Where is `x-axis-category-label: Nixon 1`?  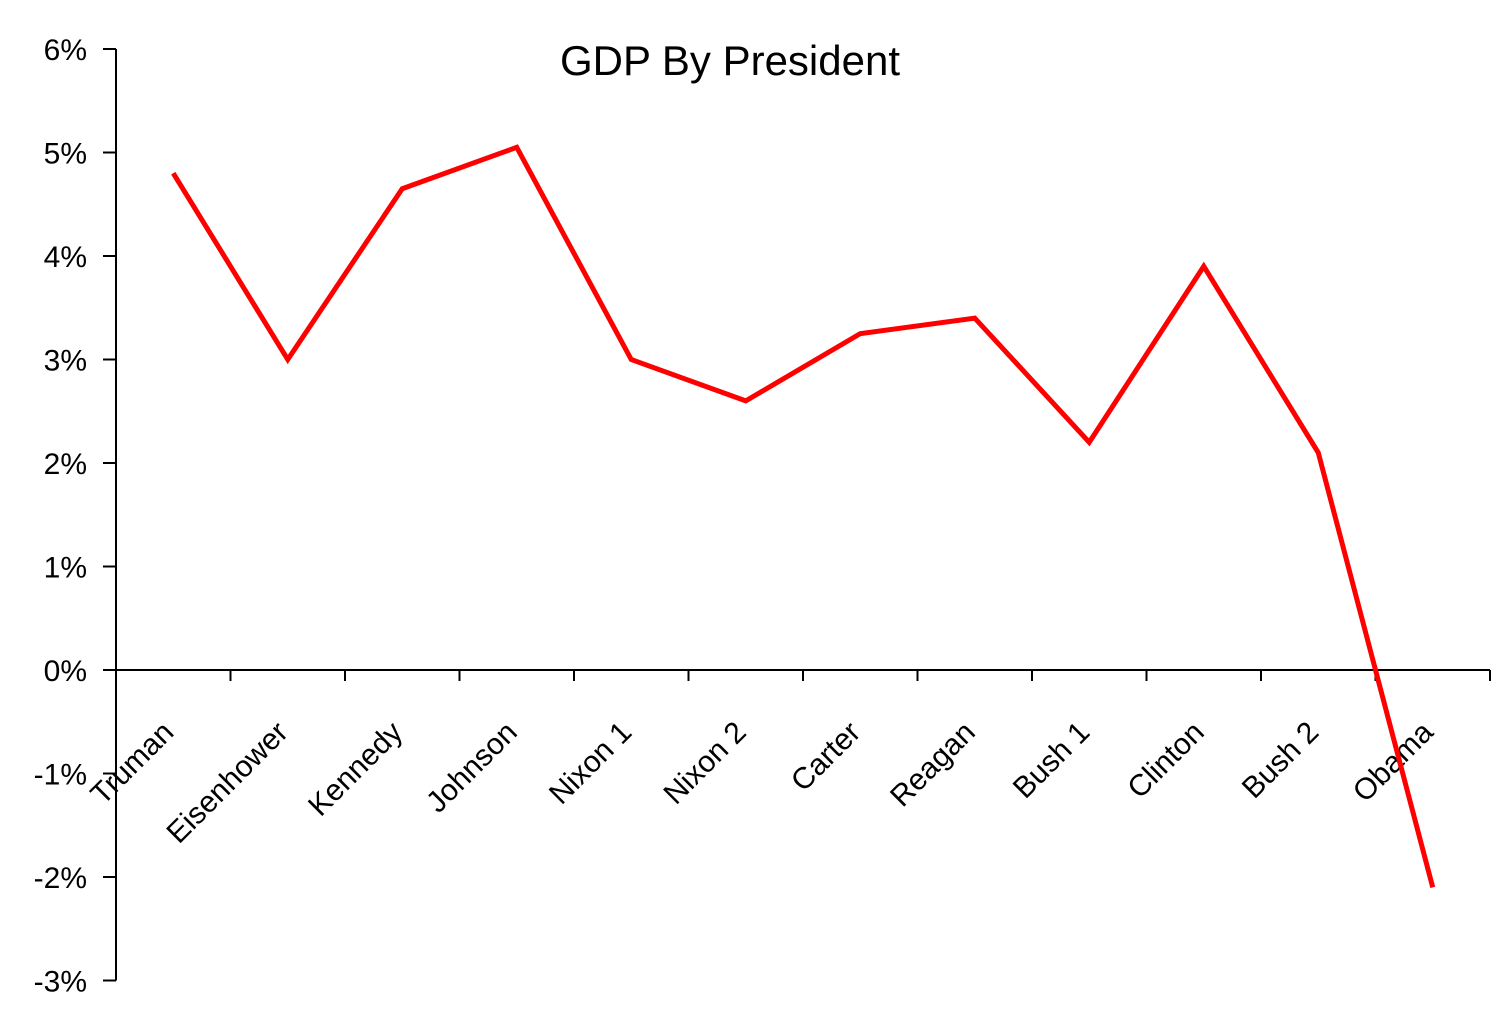 x-axis-category-label: Nixon 1 is located at coordinates (590, 763).